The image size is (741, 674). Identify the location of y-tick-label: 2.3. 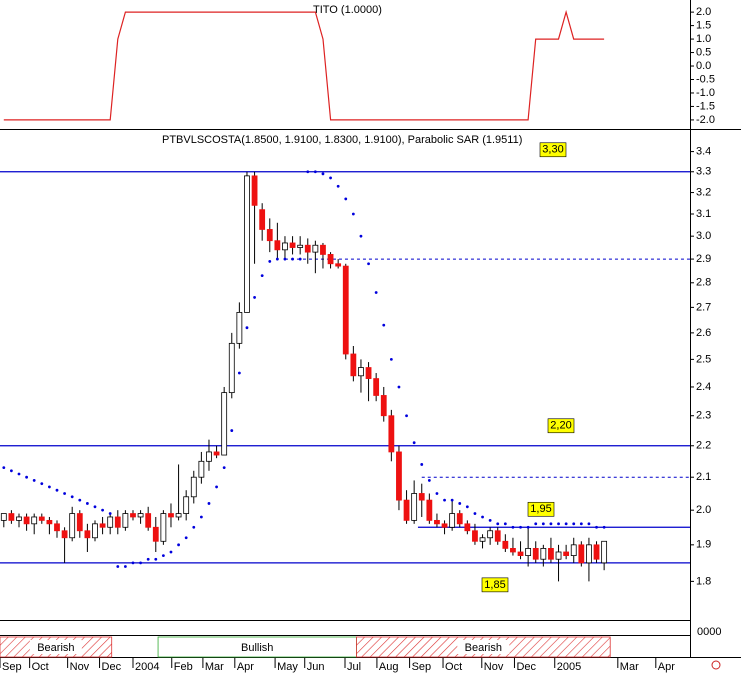
(703, 416).